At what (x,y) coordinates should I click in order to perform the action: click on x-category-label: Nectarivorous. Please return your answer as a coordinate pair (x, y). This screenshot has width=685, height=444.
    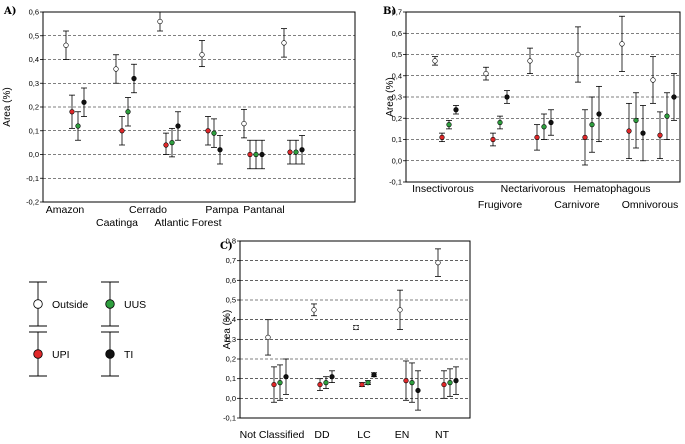
    Looking at the image, I should click on (533, 189).